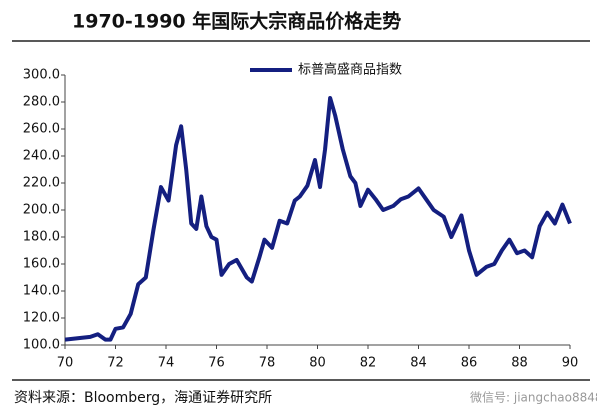 This screenshot has height=416, width=597. What do you see at coordinates (41, 345) in the screenshot?
I see `y-tick-label: 100.0` at bounding box center [41, 345].